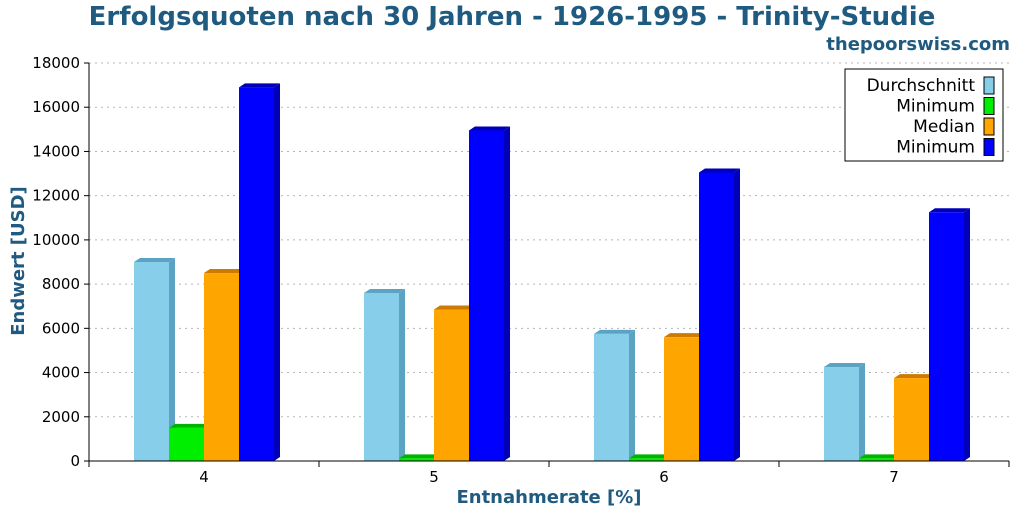  Describe the element at coordinates (75, 461) in the screenshot. I see `y-tick-label: 0` at that location.